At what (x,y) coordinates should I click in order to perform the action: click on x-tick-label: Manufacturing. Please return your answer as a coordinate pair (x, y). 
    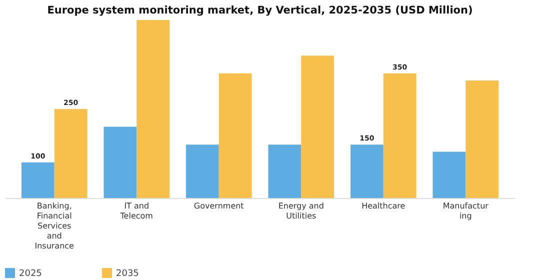
    Looking at the image, I should click on (466, 211).